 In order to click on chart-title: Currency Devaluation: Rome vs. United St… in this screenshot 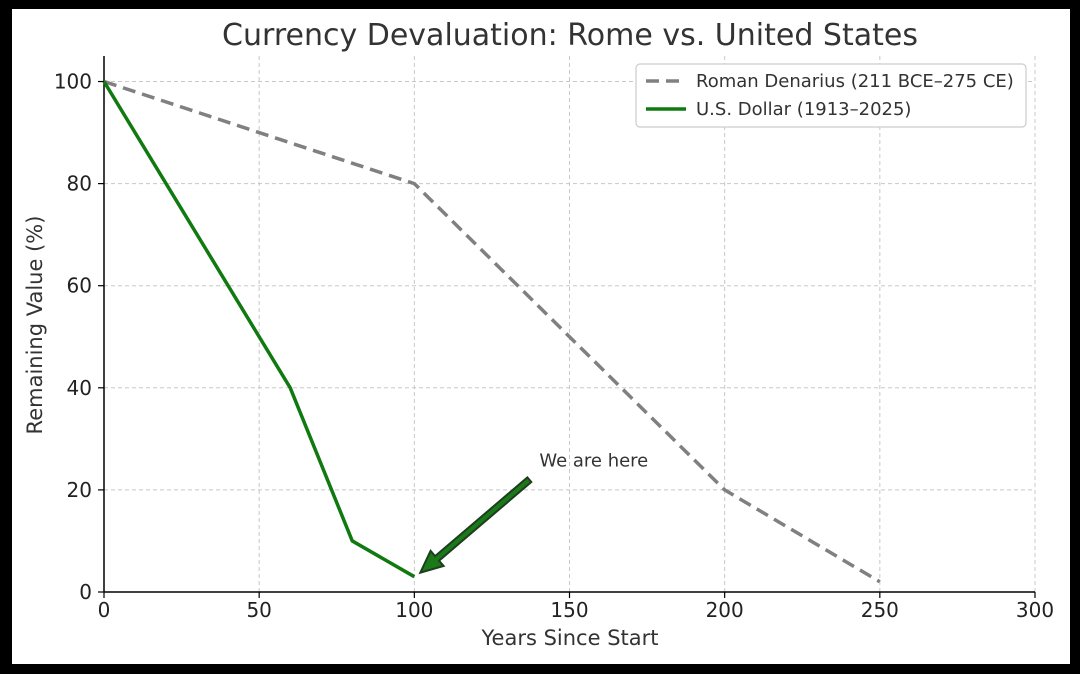, I will do `click(570, 35)`.